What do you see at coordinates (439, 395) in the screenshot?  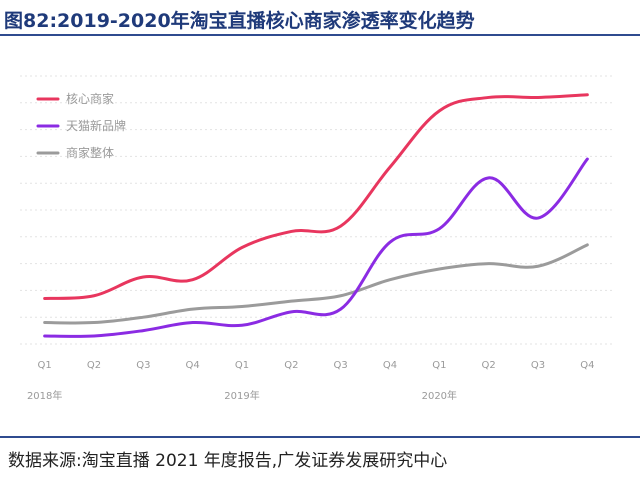 I see `x-year-label: 2020年` at bounding box center [439, 395].